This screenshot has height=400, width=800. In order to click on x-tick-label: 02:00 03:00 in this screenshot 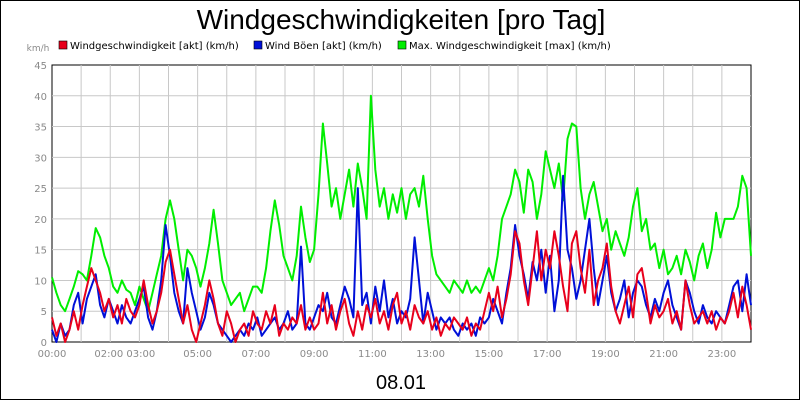, I will do `click(124, 354)`.